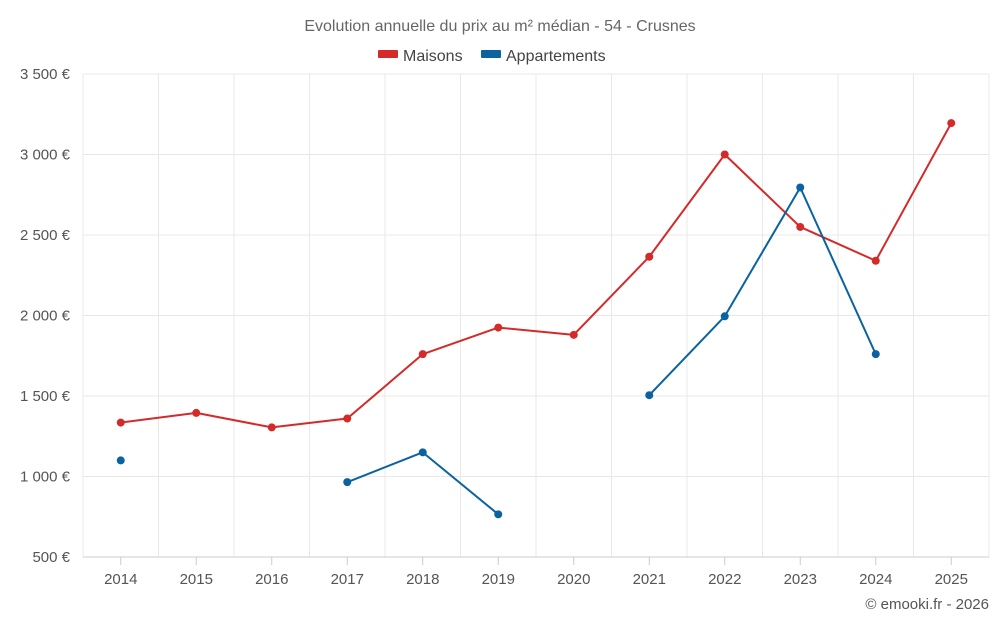 The image size is (1000, 625). Describe the element at coordinates (422, 452) in the screenshot. I see `data-point-appartements-2018` at that location.